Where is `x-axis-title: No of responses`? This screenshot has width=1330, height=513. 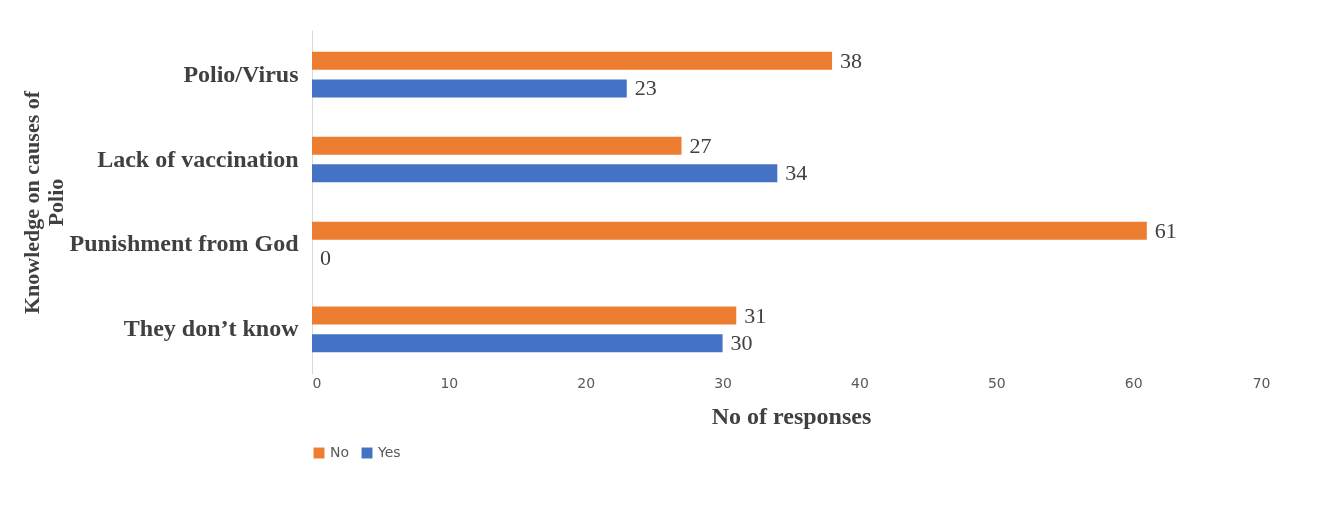
x-axis-title: No of responses is located at coordinates (791, 415).